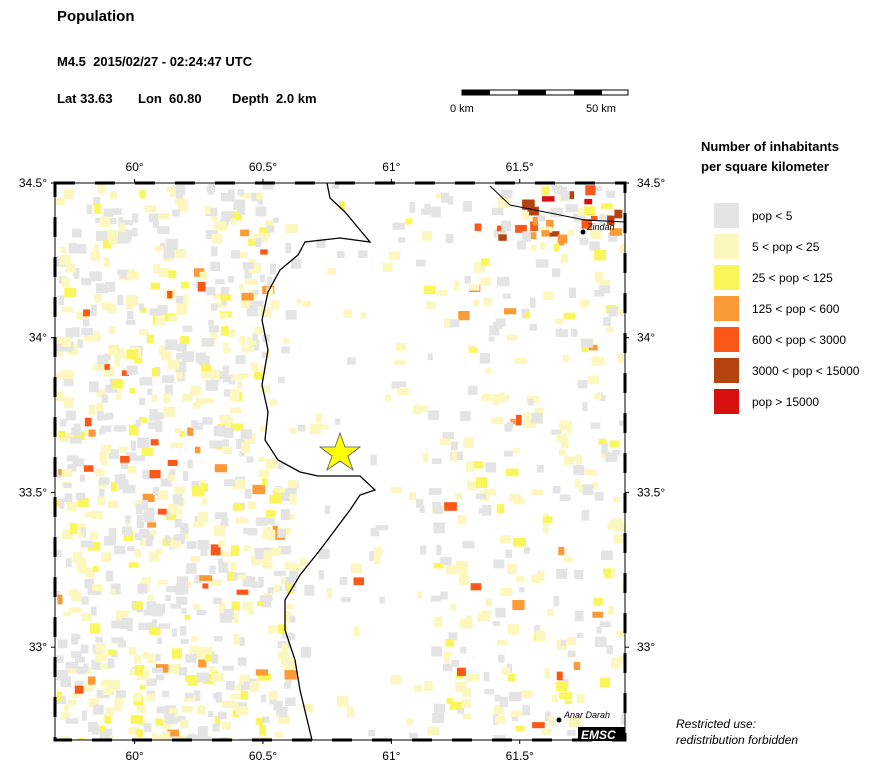 This screenshot has height=772, width=886. What do you see at coordinates (651, 183) in the screenshot?
I see `y-tick-label: 34.5°` at bounding box center [651, 183].